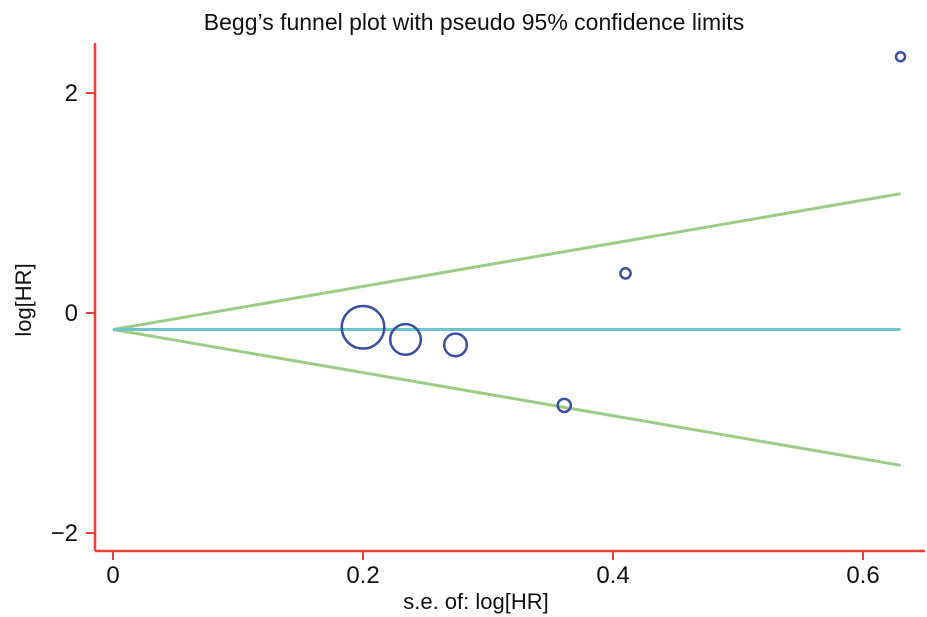  Describe the element at coordinates (862, 575) in the screenshot. I see `x-tick-label: 0.6` at that location.